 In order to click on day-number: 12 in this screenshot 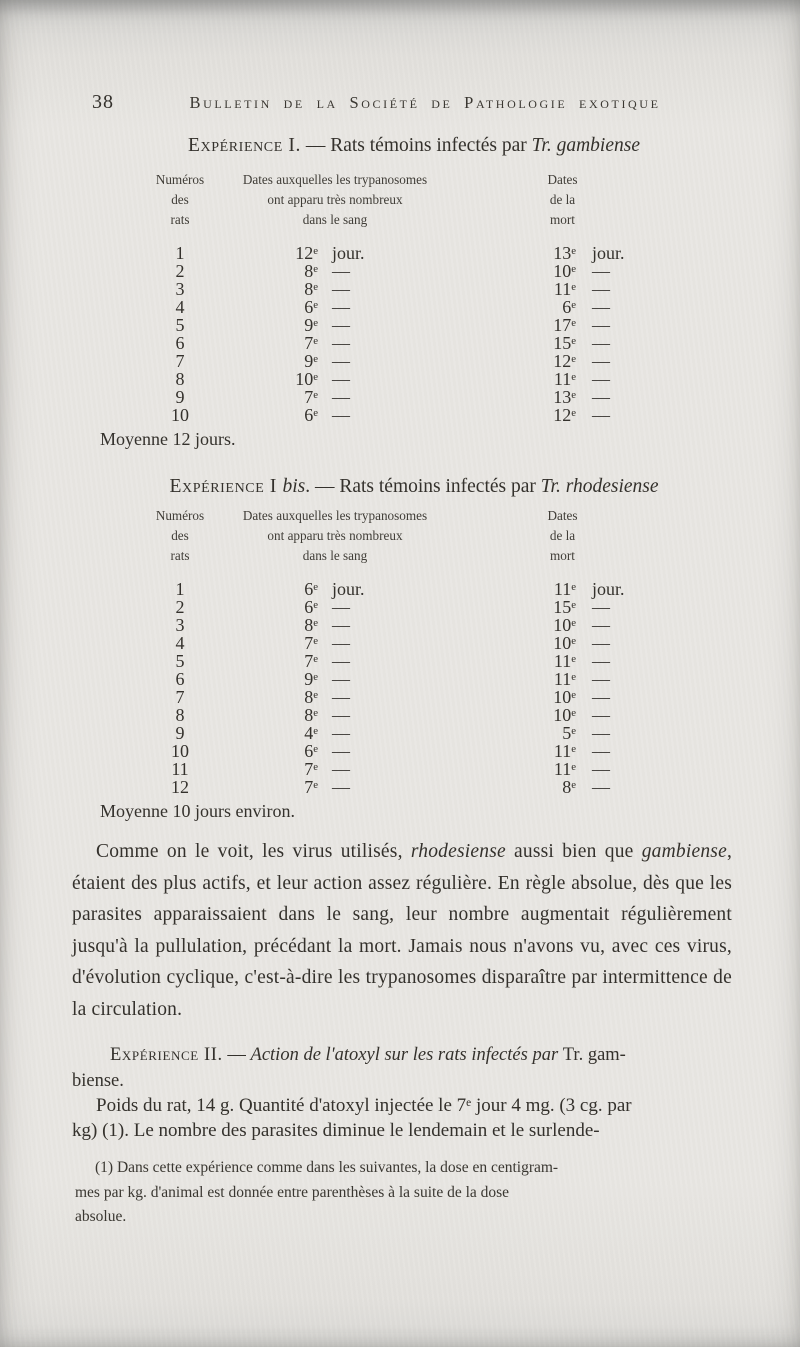, I will do `click(304, 253)`.